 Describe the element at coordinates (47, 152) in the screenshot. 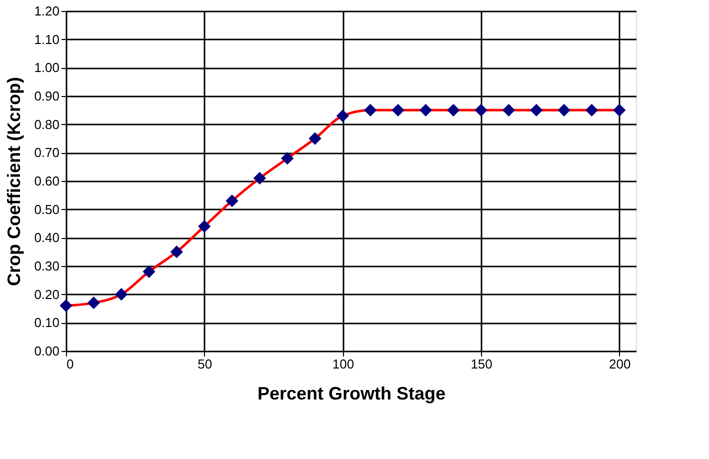

I see `y-tick-label: 0.70` at that location.